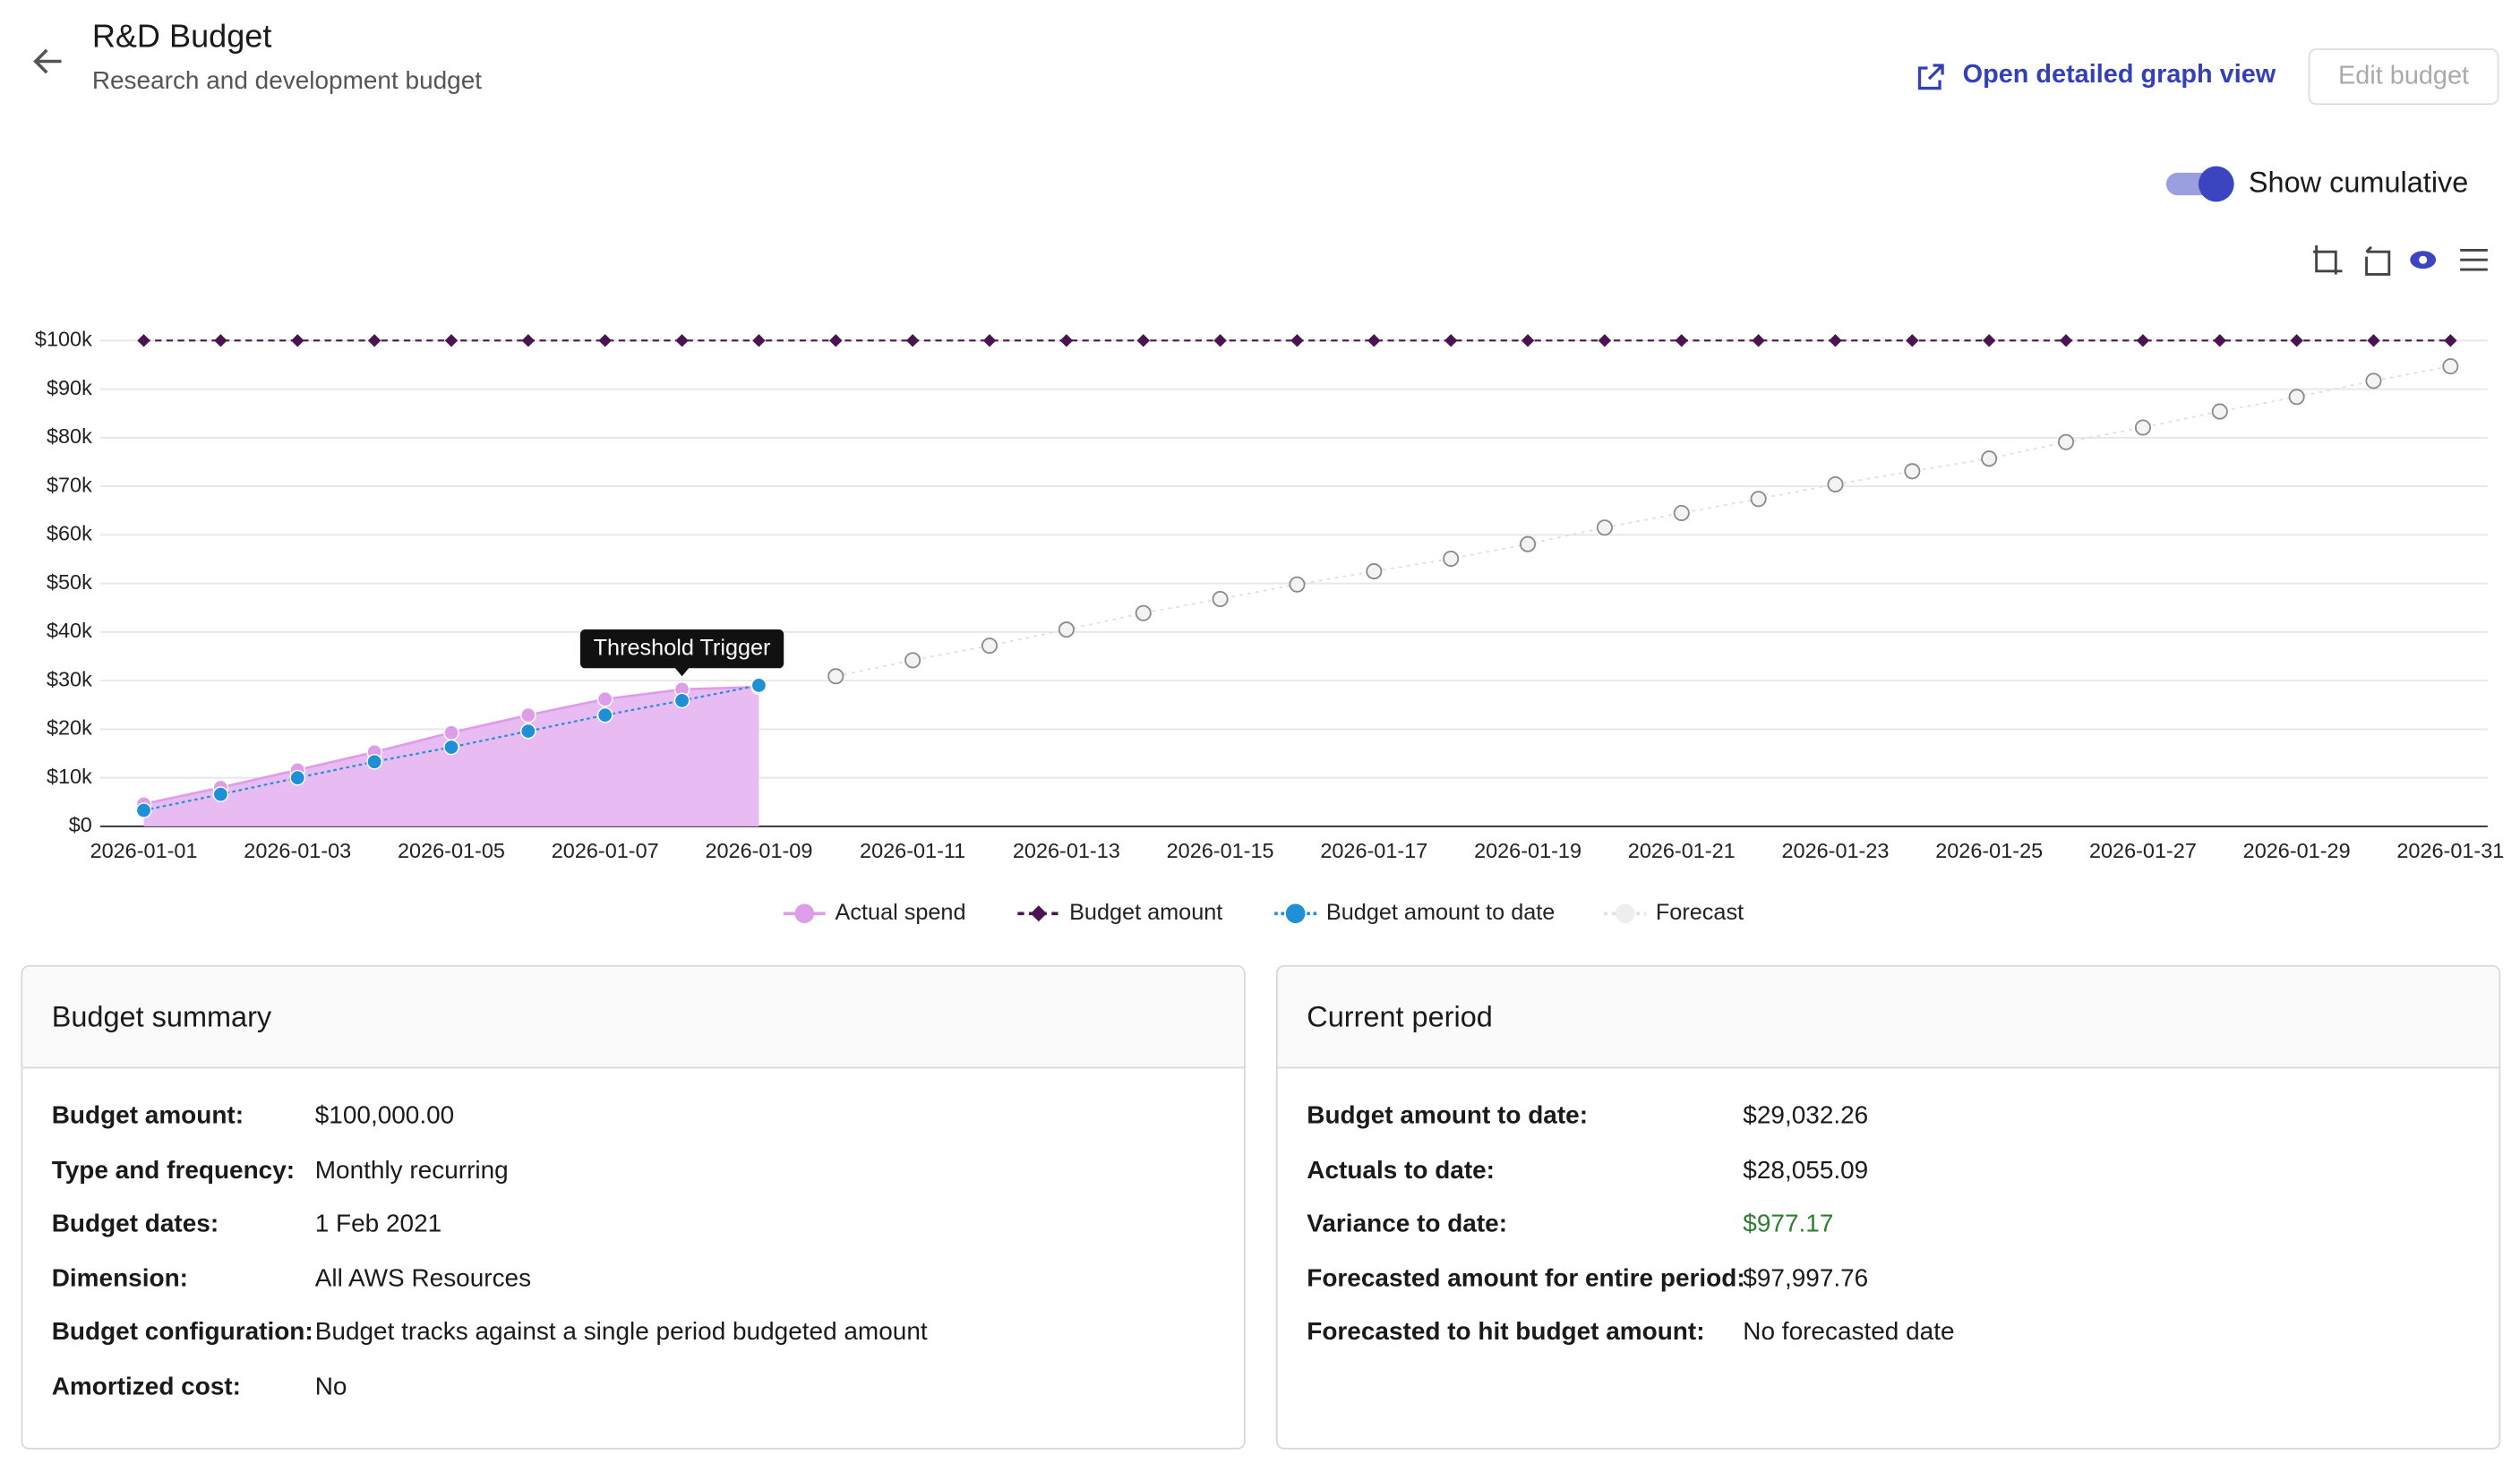 This screenshot has height=1472, width=2520. I want to click on x-tick-label: 2026-01-31, so click(2450, 850).